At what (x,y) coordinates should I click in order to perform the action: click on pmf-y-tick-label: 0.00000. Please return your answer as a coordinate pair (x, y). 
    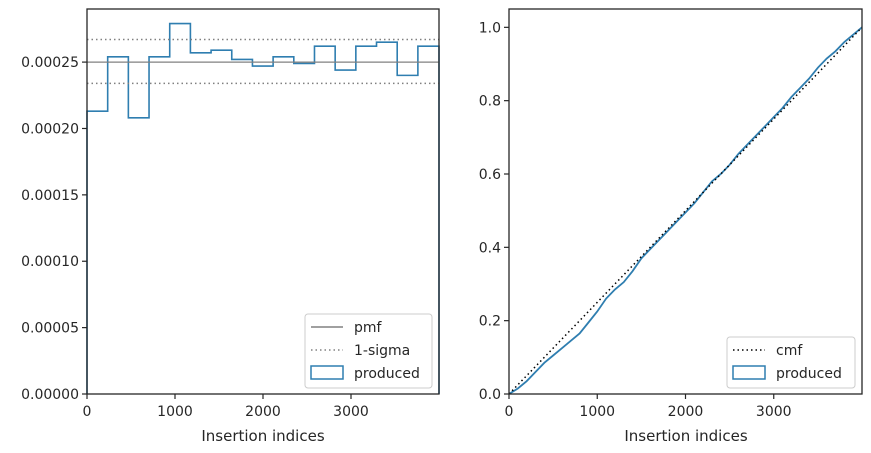
    Looking at the image, I should click on (50, 395).